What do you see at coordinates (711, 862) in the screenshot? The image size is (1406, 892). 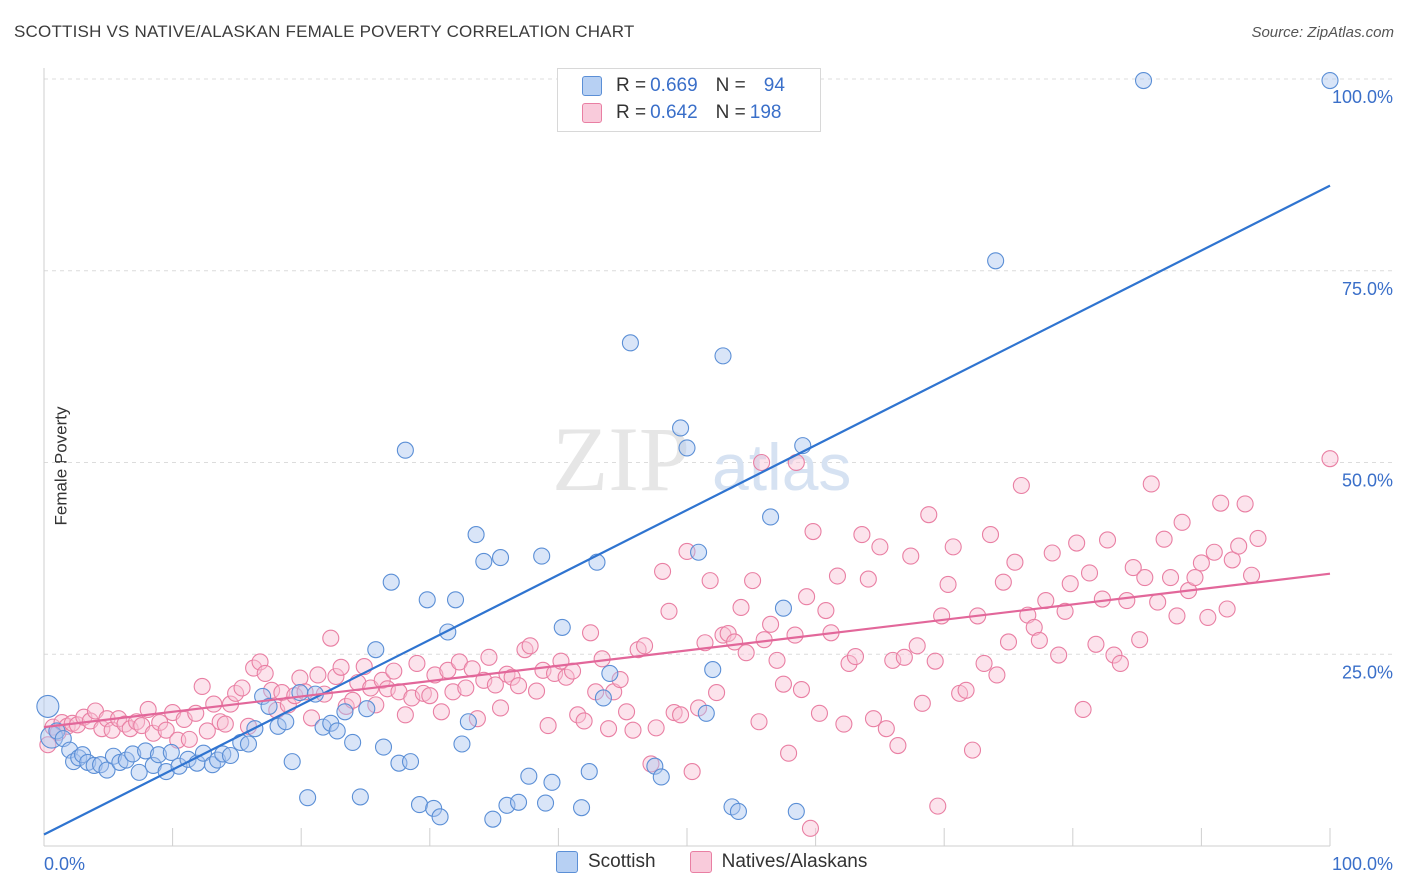 I see `series-legend: Scottish Natives/Alaskans` at bounding box center [711, 862].